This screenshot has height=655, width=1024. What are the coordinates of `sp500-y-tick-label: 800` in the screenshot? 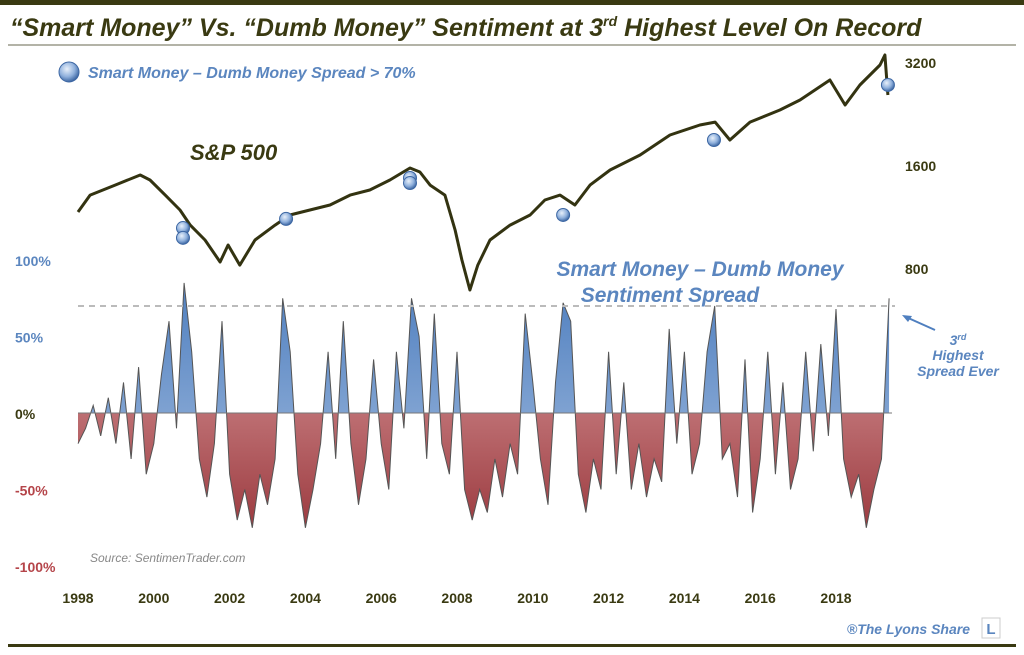 It's located at (917, 269).